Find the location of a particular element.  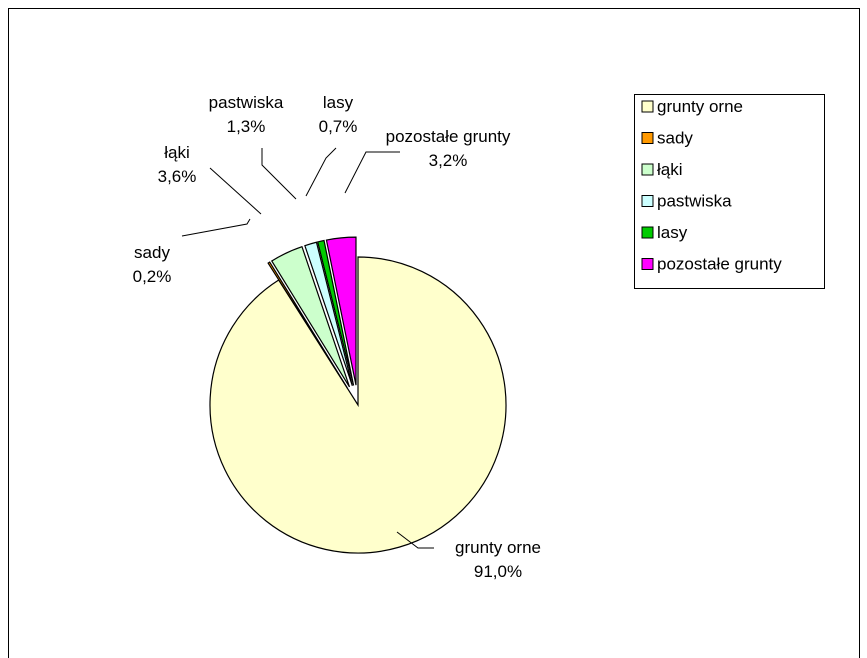

pie-slice-pozostale-grunty is located at coordinates (341, 311).